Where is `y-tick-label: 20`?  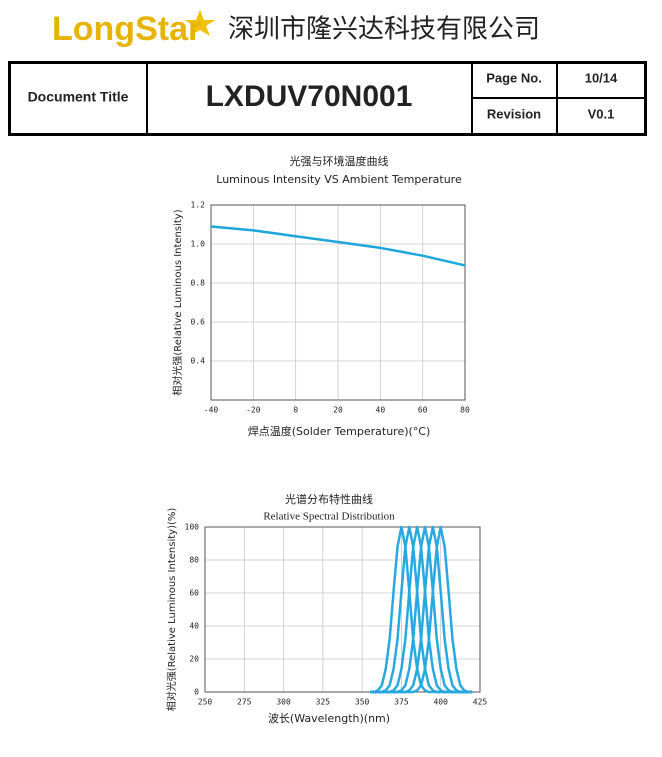
y-tick-label: 20 is located at coordinates (194, 659).